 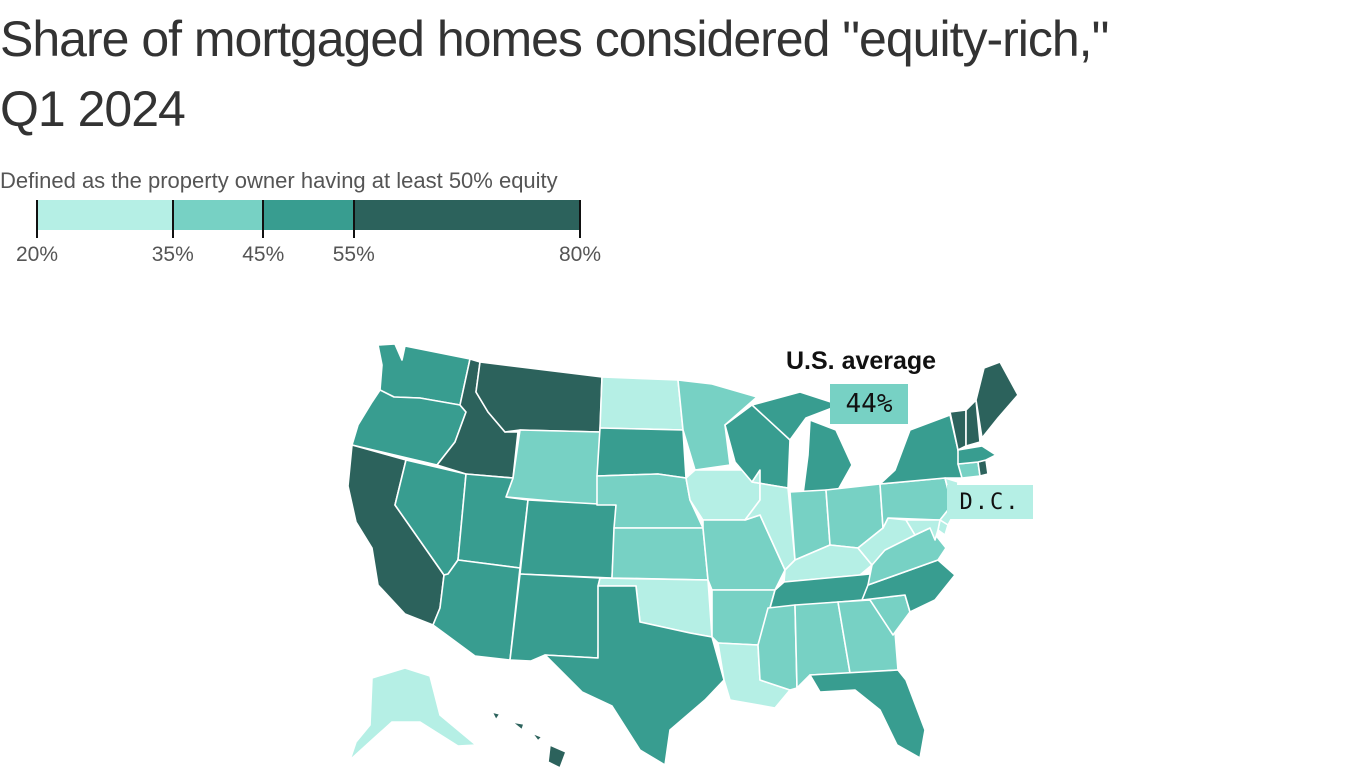 I want to click on legend-label: 45%, so click(x=263, y=254).